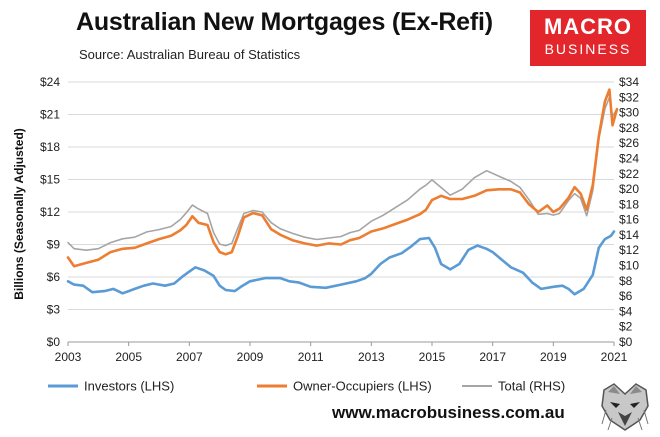  What do you see at coordinates (54, 310) in the screenshot?
I see `y-tick-left: $3` at bounding box center [54, 310].